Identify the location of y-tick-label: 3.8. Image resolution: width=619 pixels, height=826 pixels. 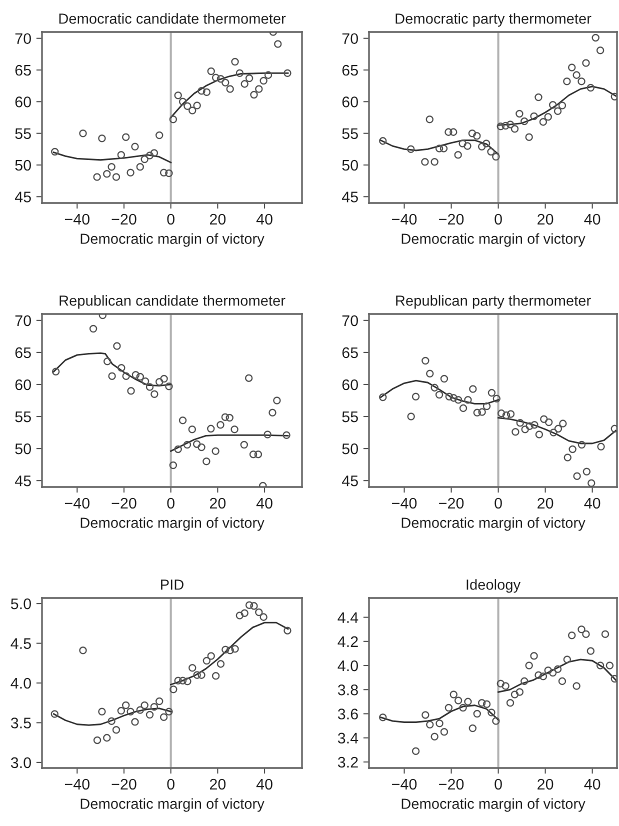
(348, 690).